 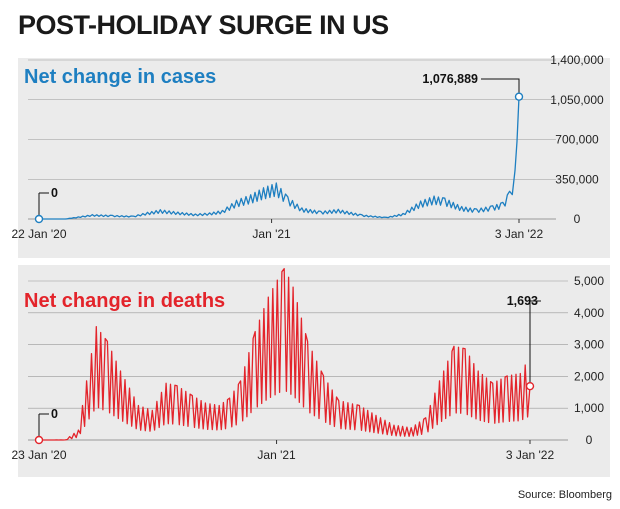 I want to click on end-value-label: 1,076,889, so click(x=450, y=79).